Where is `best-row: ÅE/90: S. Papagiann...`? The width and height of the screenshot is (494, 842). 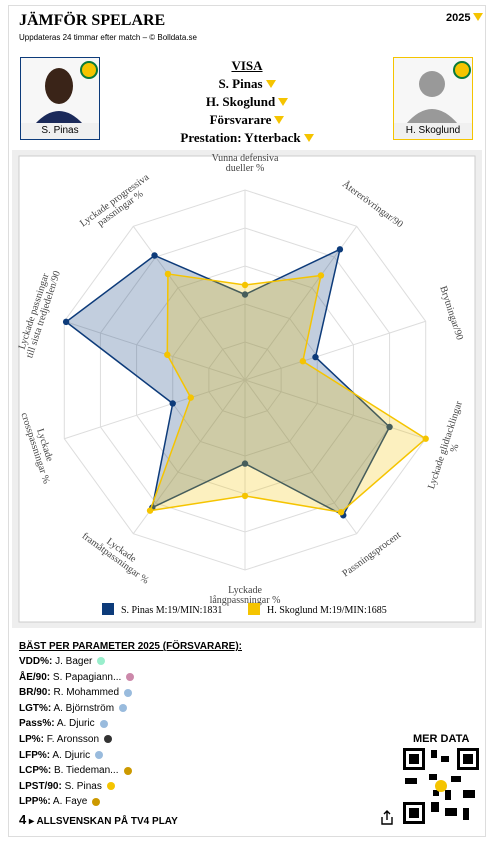
best-row: ÅE/90: S. Papagiann... is located at coordinates (77, 678).